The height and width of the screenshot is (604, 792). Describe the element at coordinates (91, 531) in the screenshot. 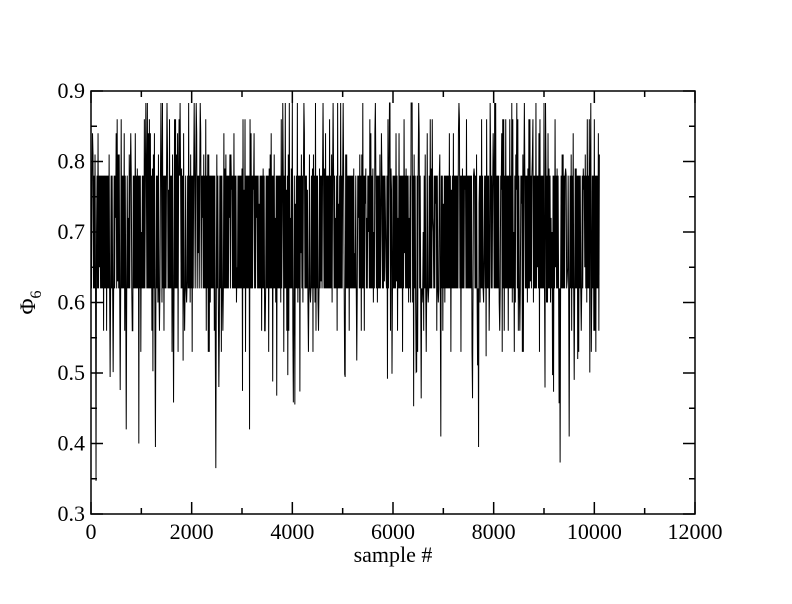

I see `x-tick-label: 0` at that location.